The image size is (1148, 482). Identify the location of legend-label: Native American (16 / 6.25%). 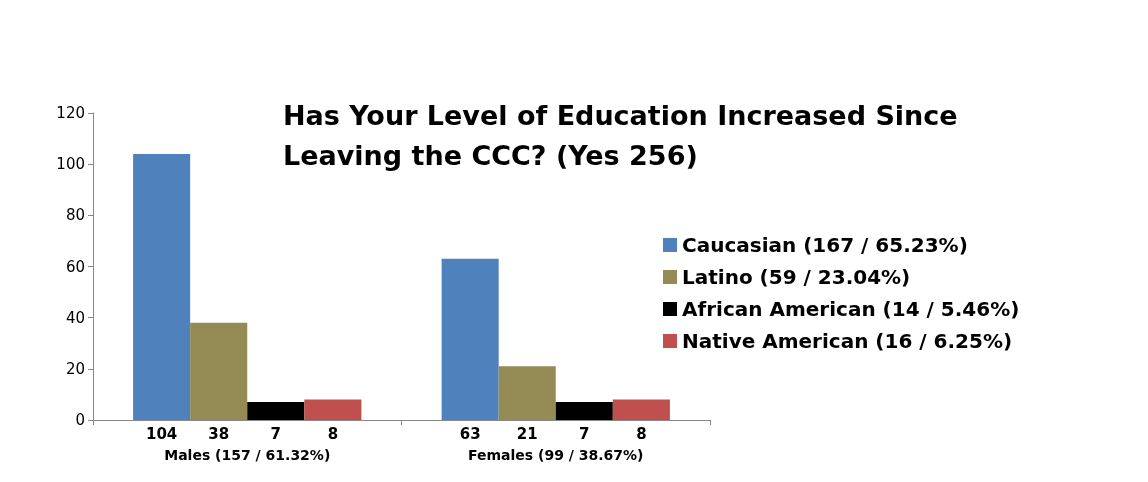
(847, 341).